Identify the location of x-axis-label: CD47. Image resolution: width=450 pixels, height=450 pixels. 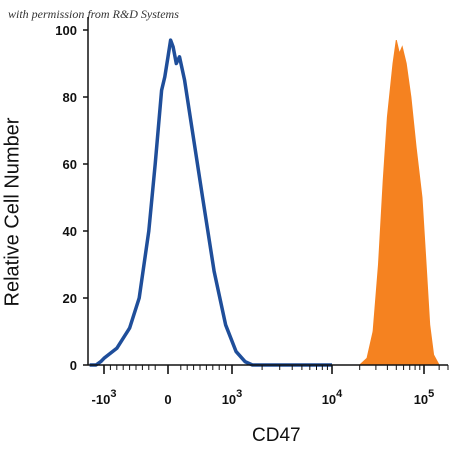
(276, 435).